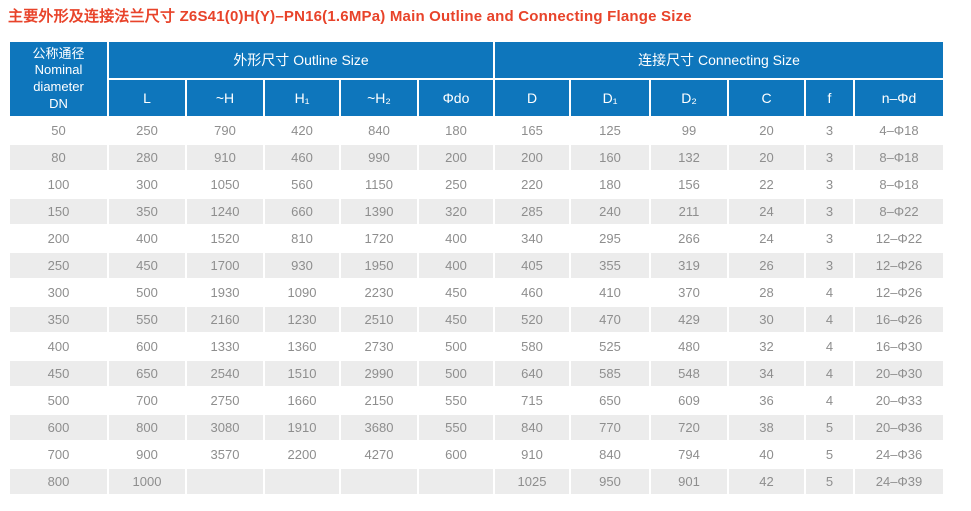 This screenshot has height=511, width=971. What do you see at coordinates (302, 400) in the screenshot?
I see `cell-H1: 1660` at bounding box center [302, 400].